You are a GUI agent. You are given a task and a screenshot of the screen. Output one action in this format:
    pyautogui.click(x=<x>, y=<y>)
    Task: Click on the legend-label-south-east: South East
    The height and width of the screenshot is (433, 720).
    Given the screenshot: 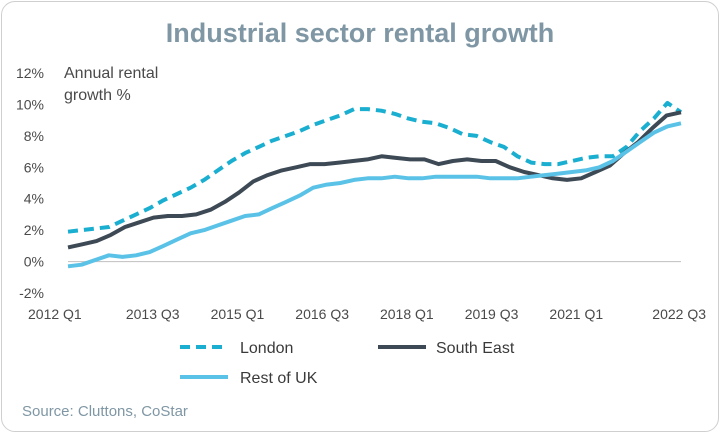 What is the action you would take?
    pyautogui.click(x=475, y=348)
    